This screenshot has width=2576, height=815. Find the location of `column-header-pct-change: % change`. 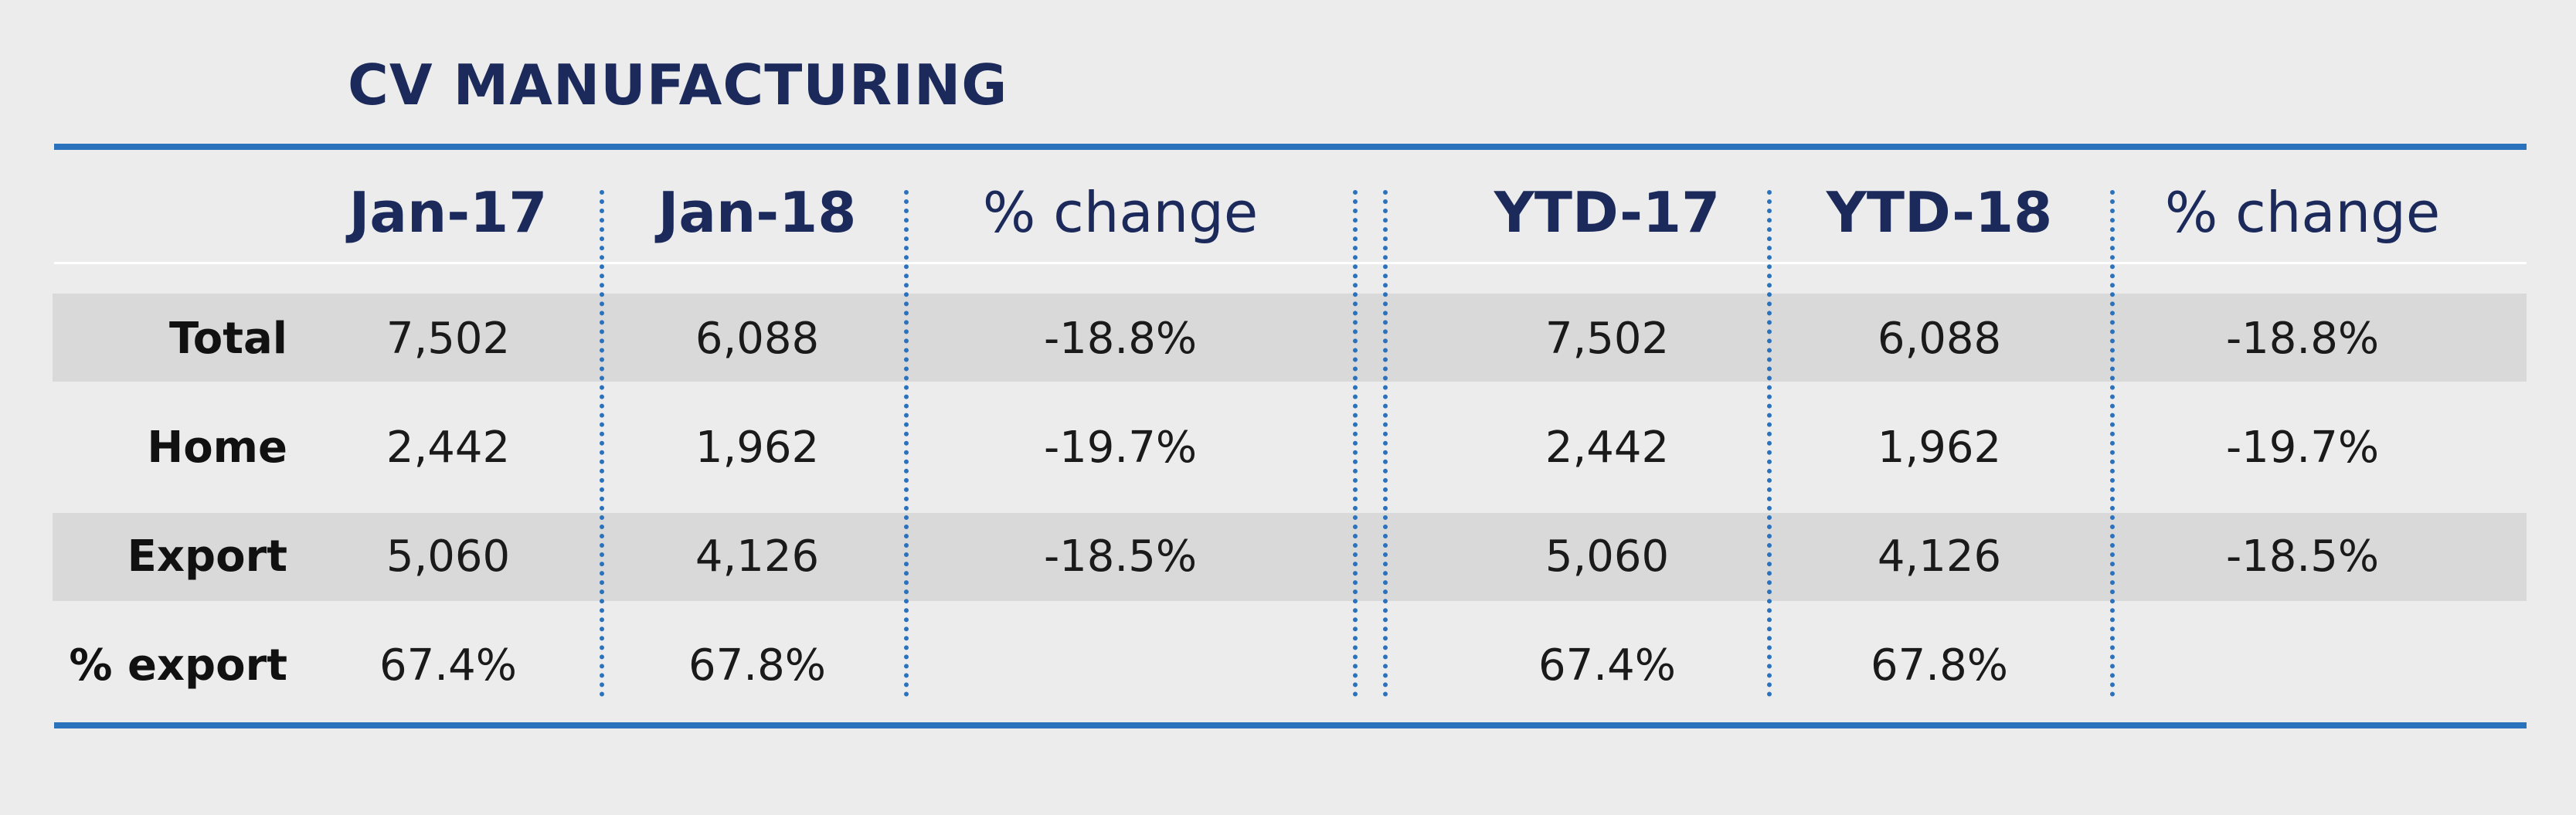

column-header-pct-change: % change is located at coordinates (1120, 212).